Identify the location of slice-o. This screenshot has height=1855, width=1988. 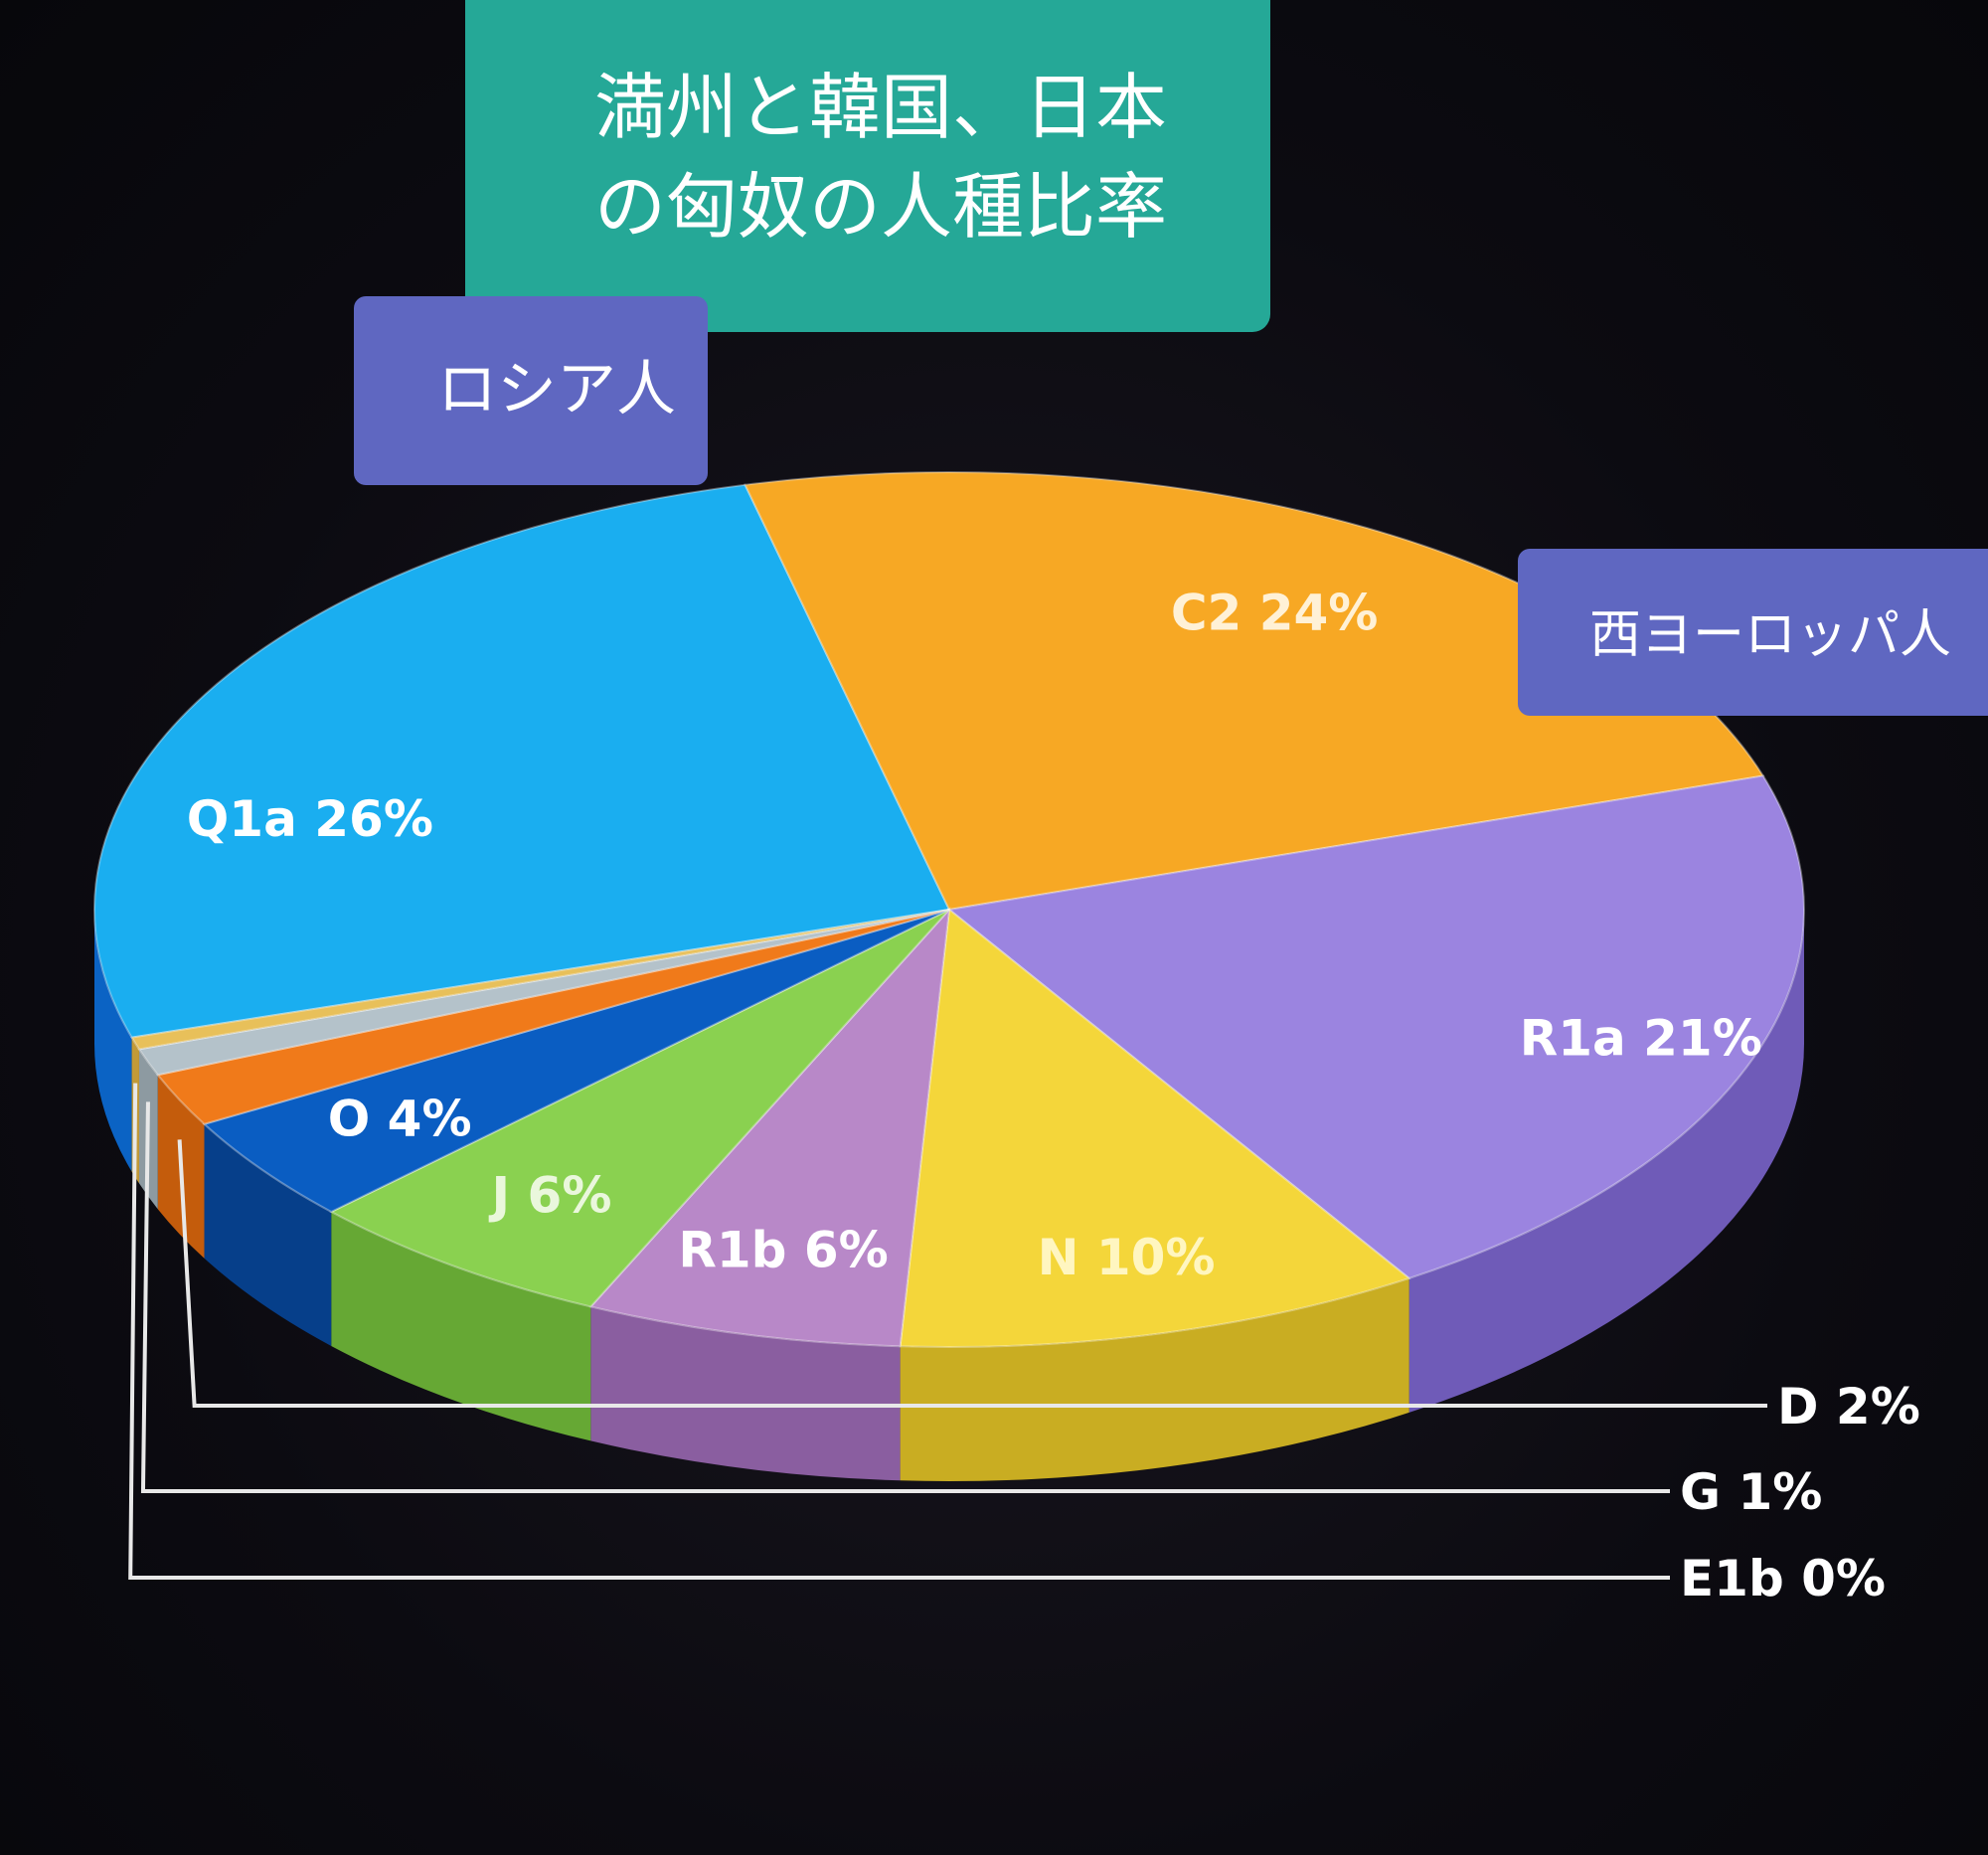
(576, 1061).